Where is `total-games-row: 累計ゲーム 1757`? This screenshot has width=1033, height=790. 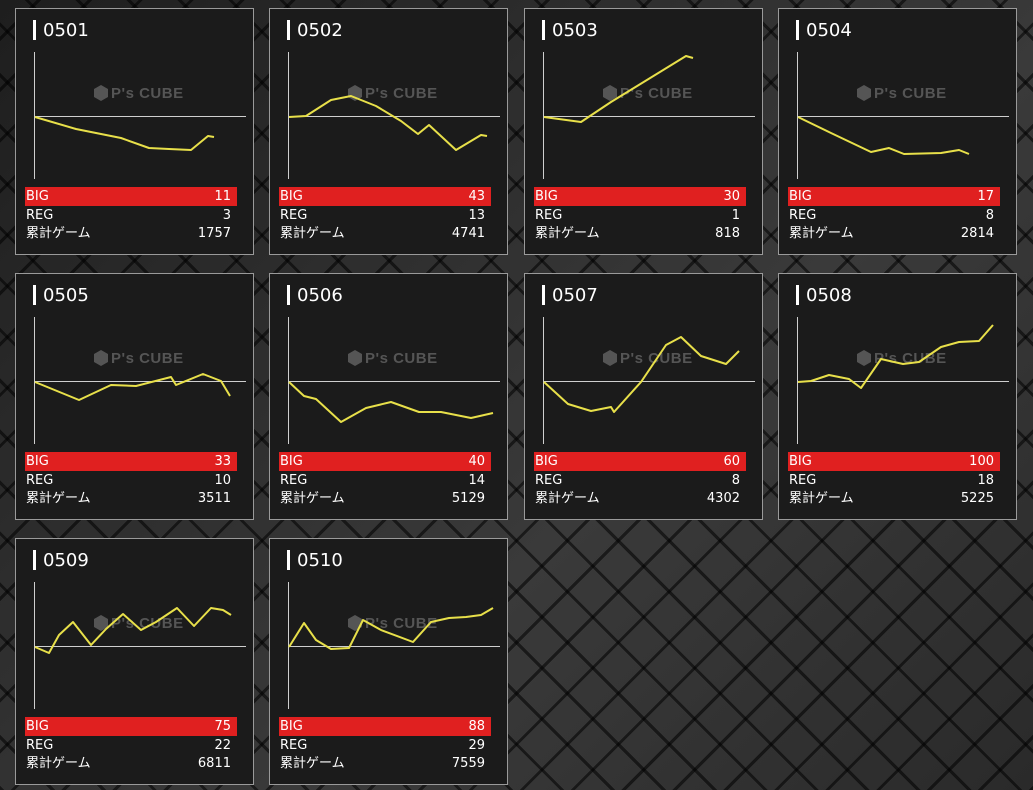
total-games-row: 累計ゲーム 1757 is located at coordinates (131, 233).